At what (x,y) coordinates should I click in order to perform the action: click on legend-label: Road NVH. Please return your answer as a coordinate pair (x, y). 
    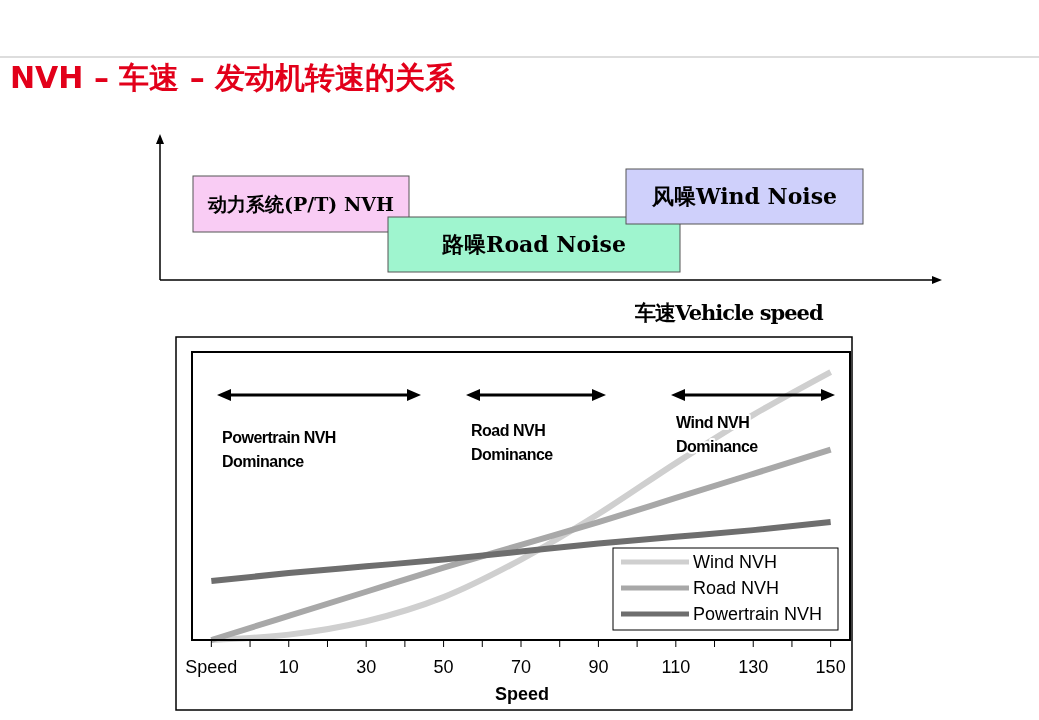
    Looking at the image, I should click on (736, 588).